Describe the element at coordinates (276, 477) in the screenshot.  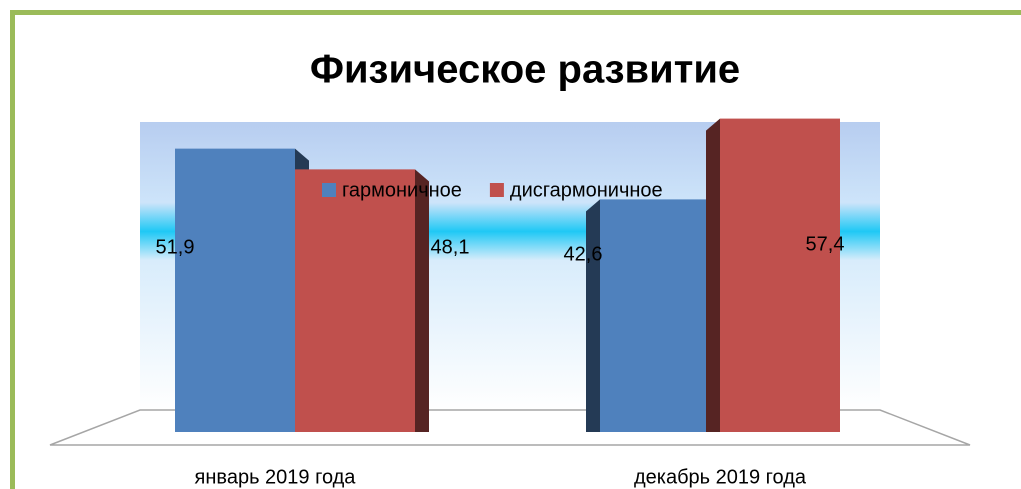
I see `x-tick-label: январь 2019 года` at that location.